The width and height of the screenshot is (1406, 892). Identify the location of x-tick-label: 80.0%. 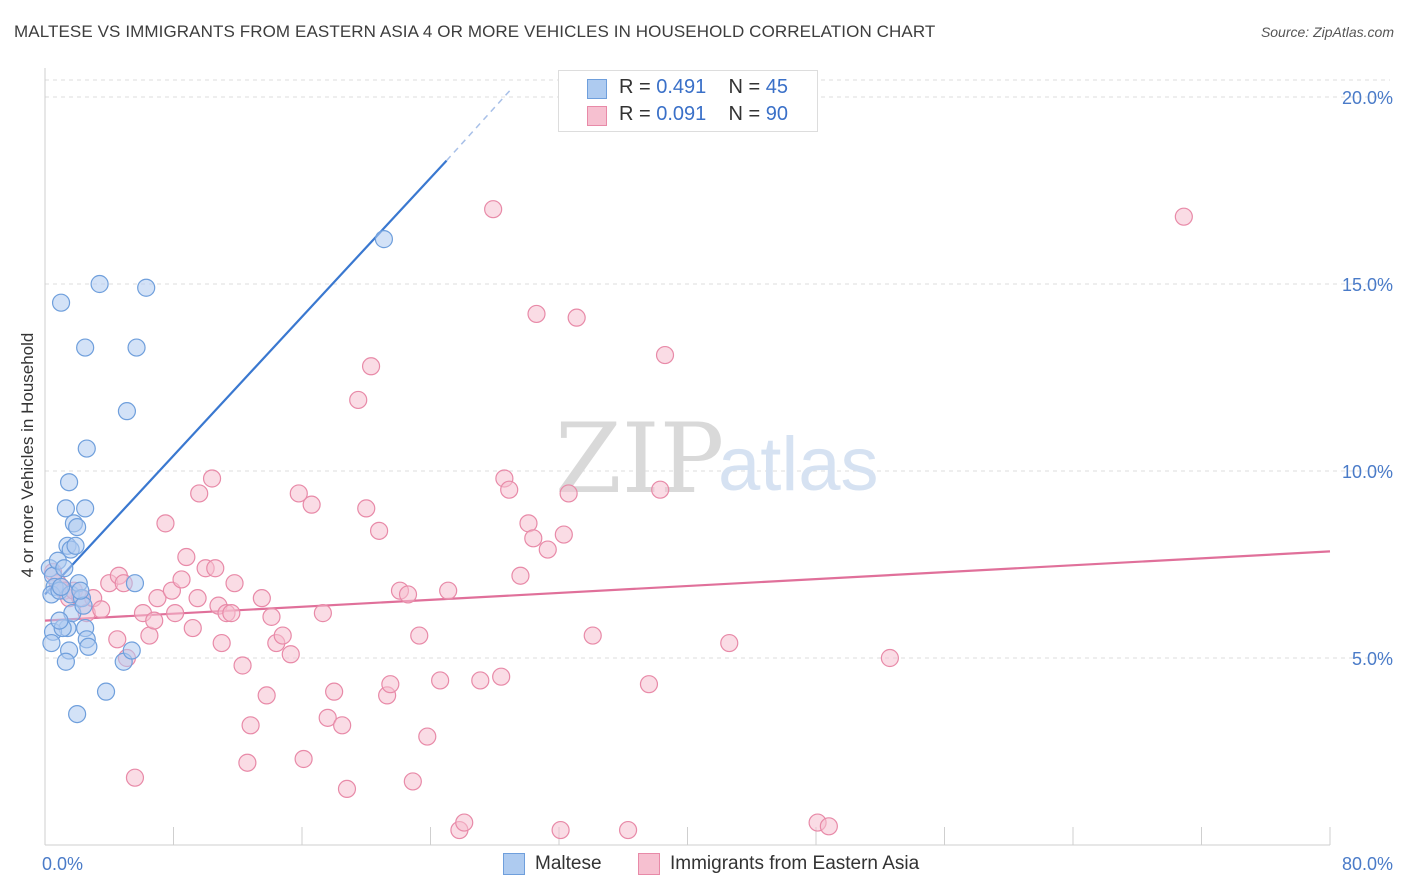
(1367, 864).